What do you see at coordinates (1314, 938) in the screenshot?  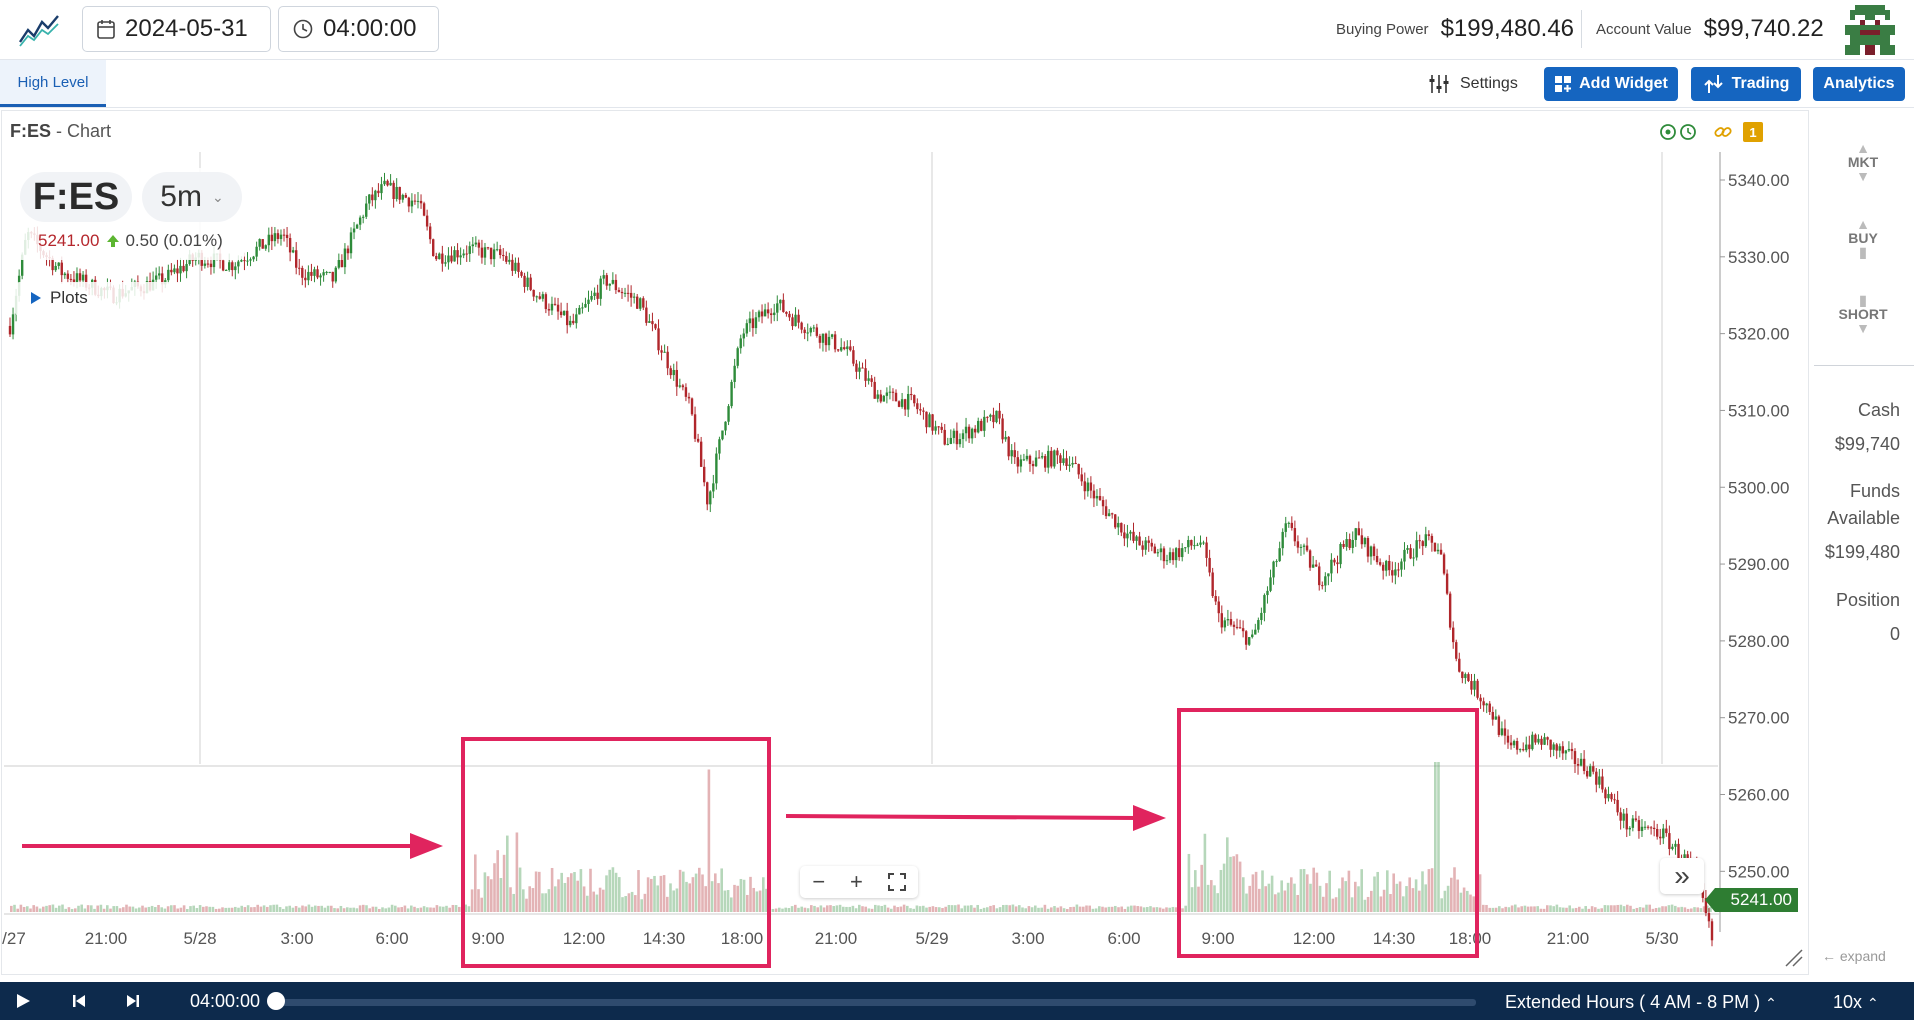 I see `x-tick-label: 12:00` at bounding box center [1314, 938].